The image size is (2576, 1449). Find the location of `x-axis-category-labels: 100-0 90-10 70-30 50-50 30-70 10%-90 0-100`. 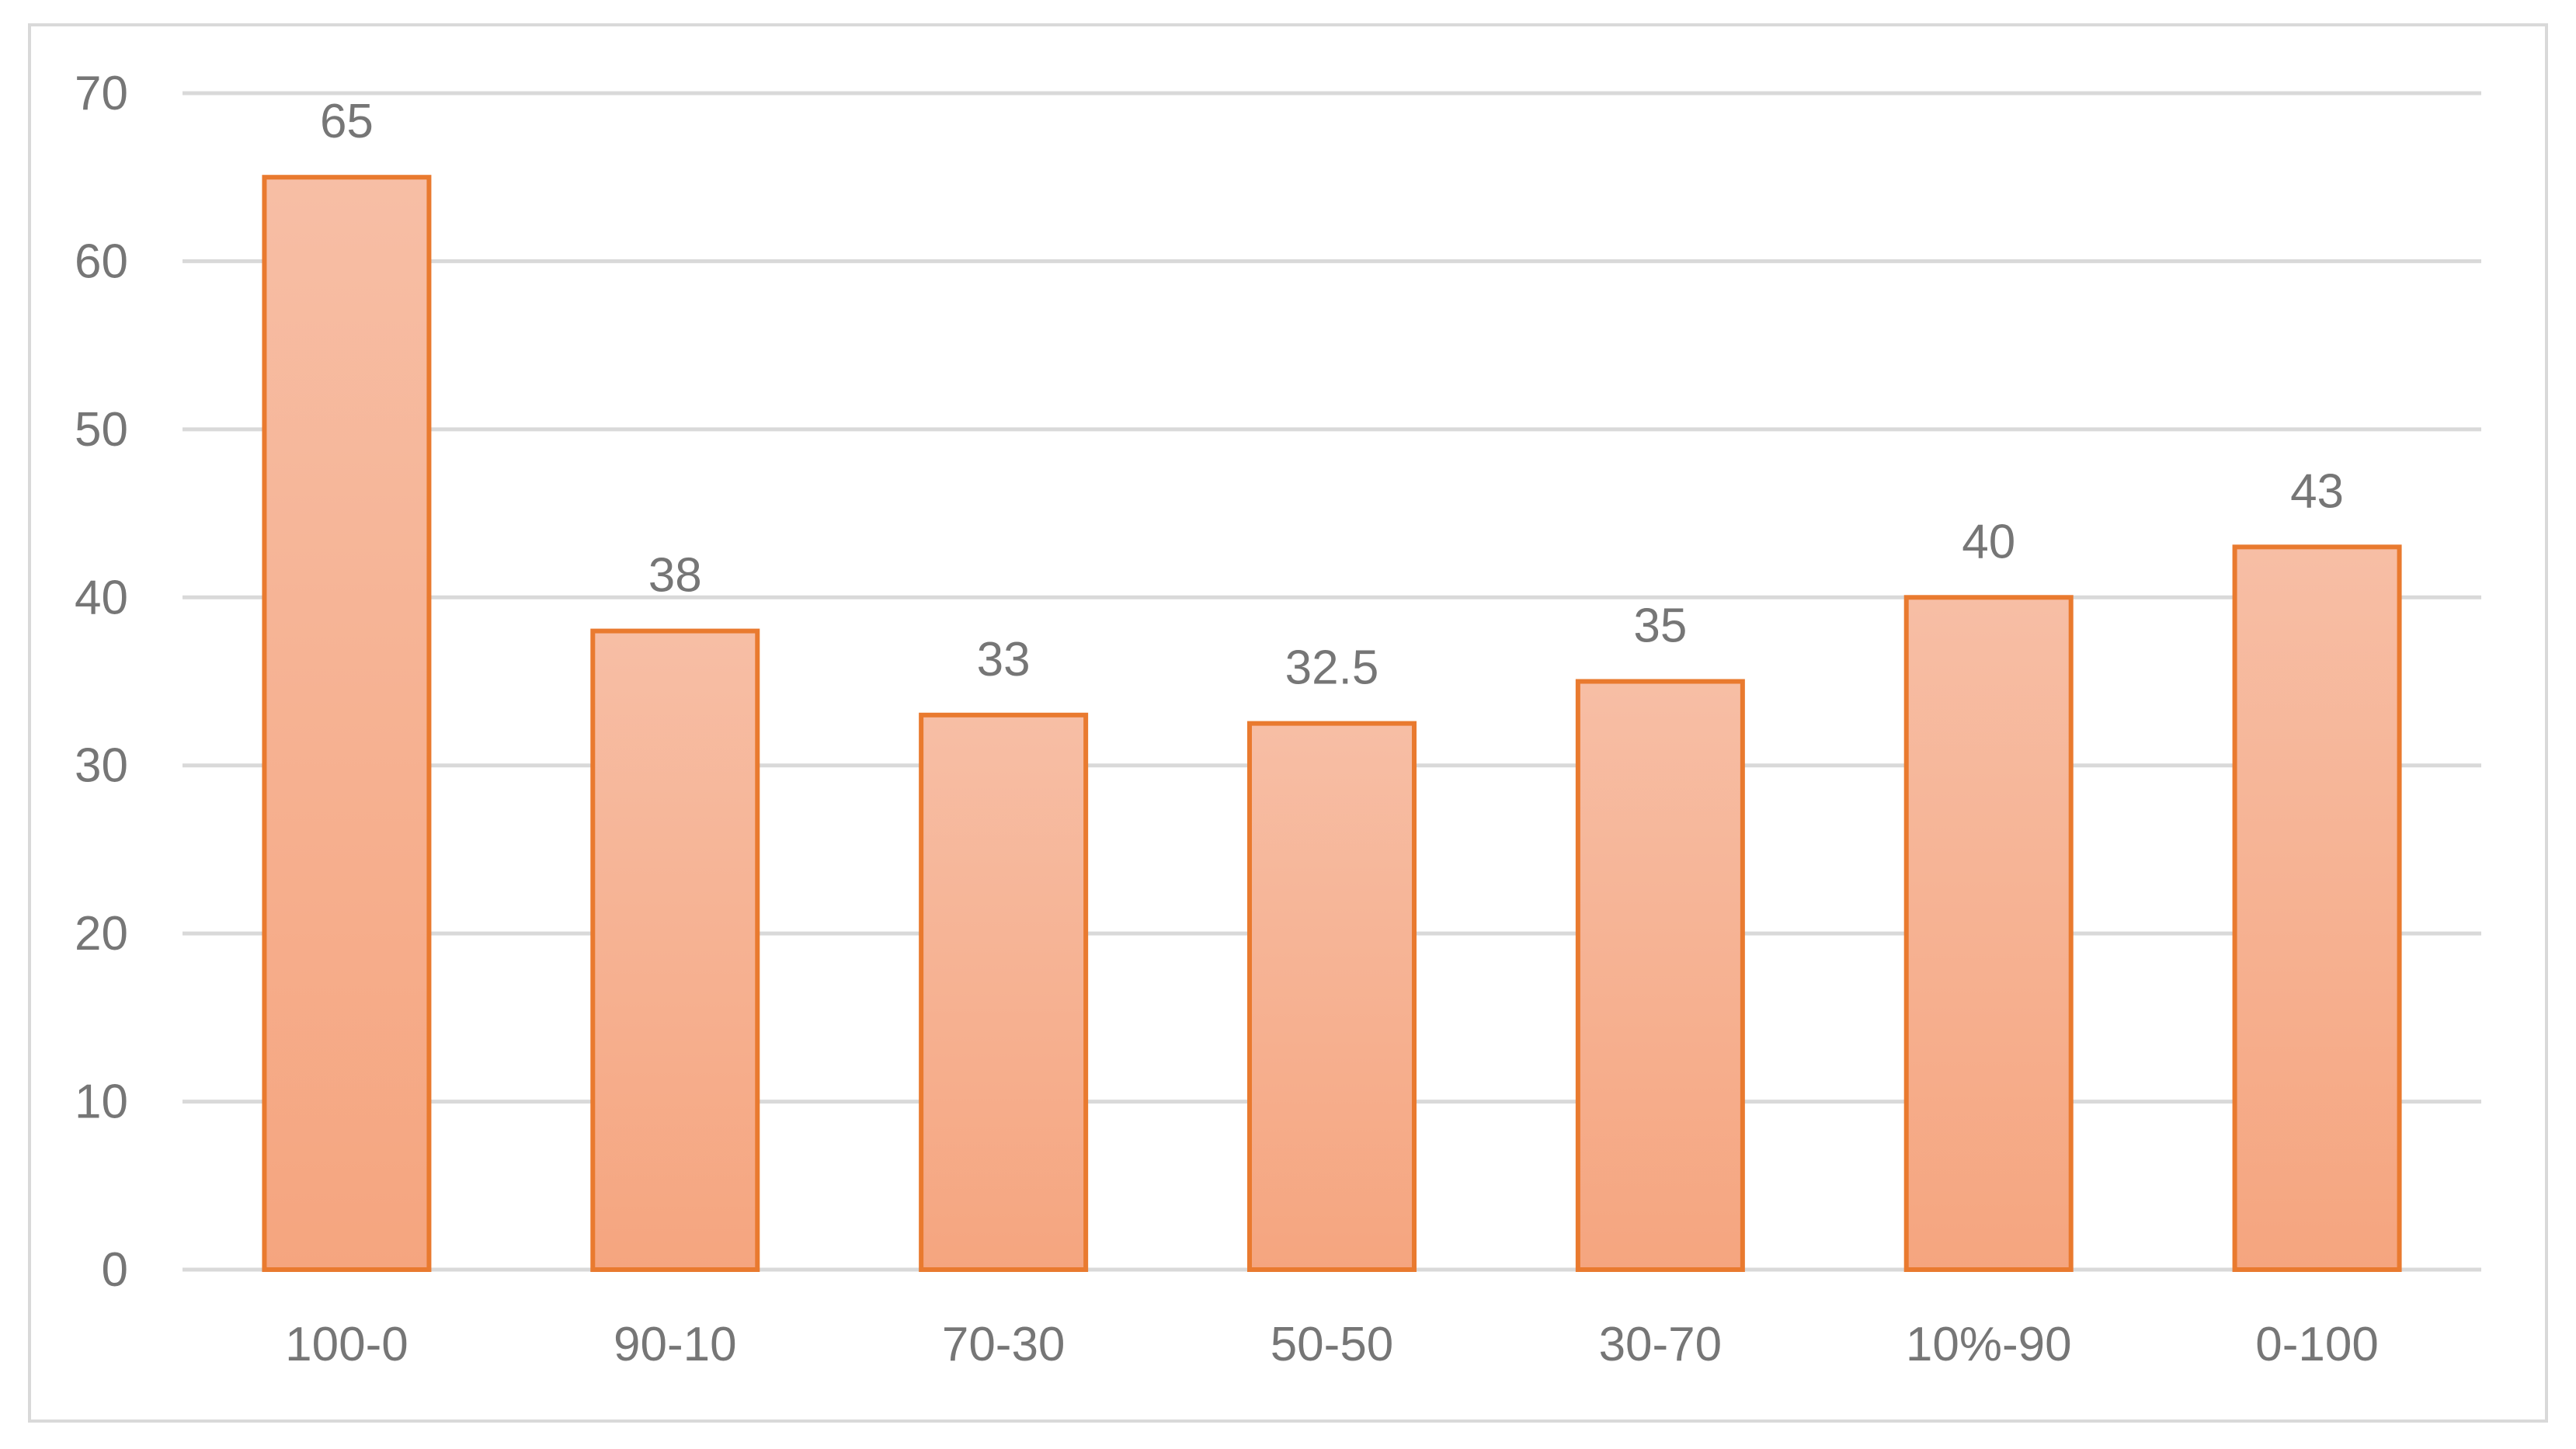

x-axis-category-labels: 100-0 90-10 70-30 50-50 30-70 10%-90 0-100 is located at coordinates (1332, 1344).